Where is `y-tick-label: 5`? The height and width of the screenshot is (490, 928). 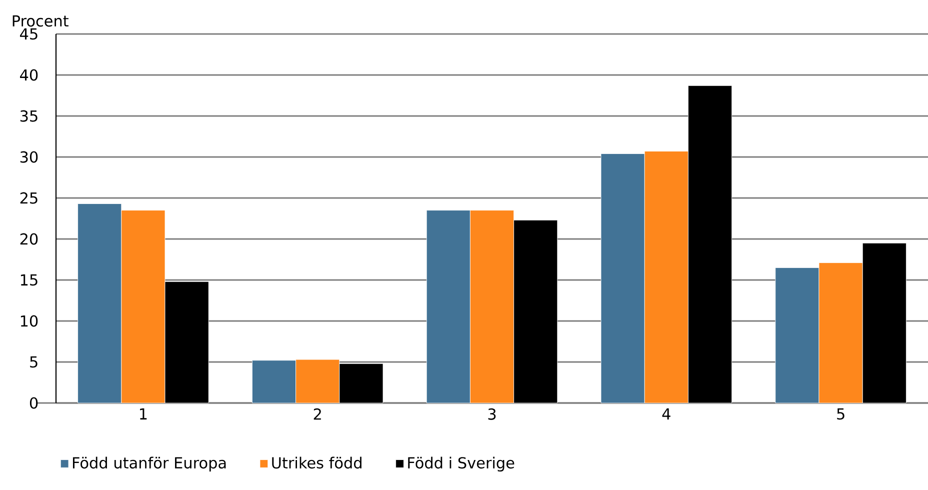 y-tick-label: 5 is located at coordinates (34, 362).